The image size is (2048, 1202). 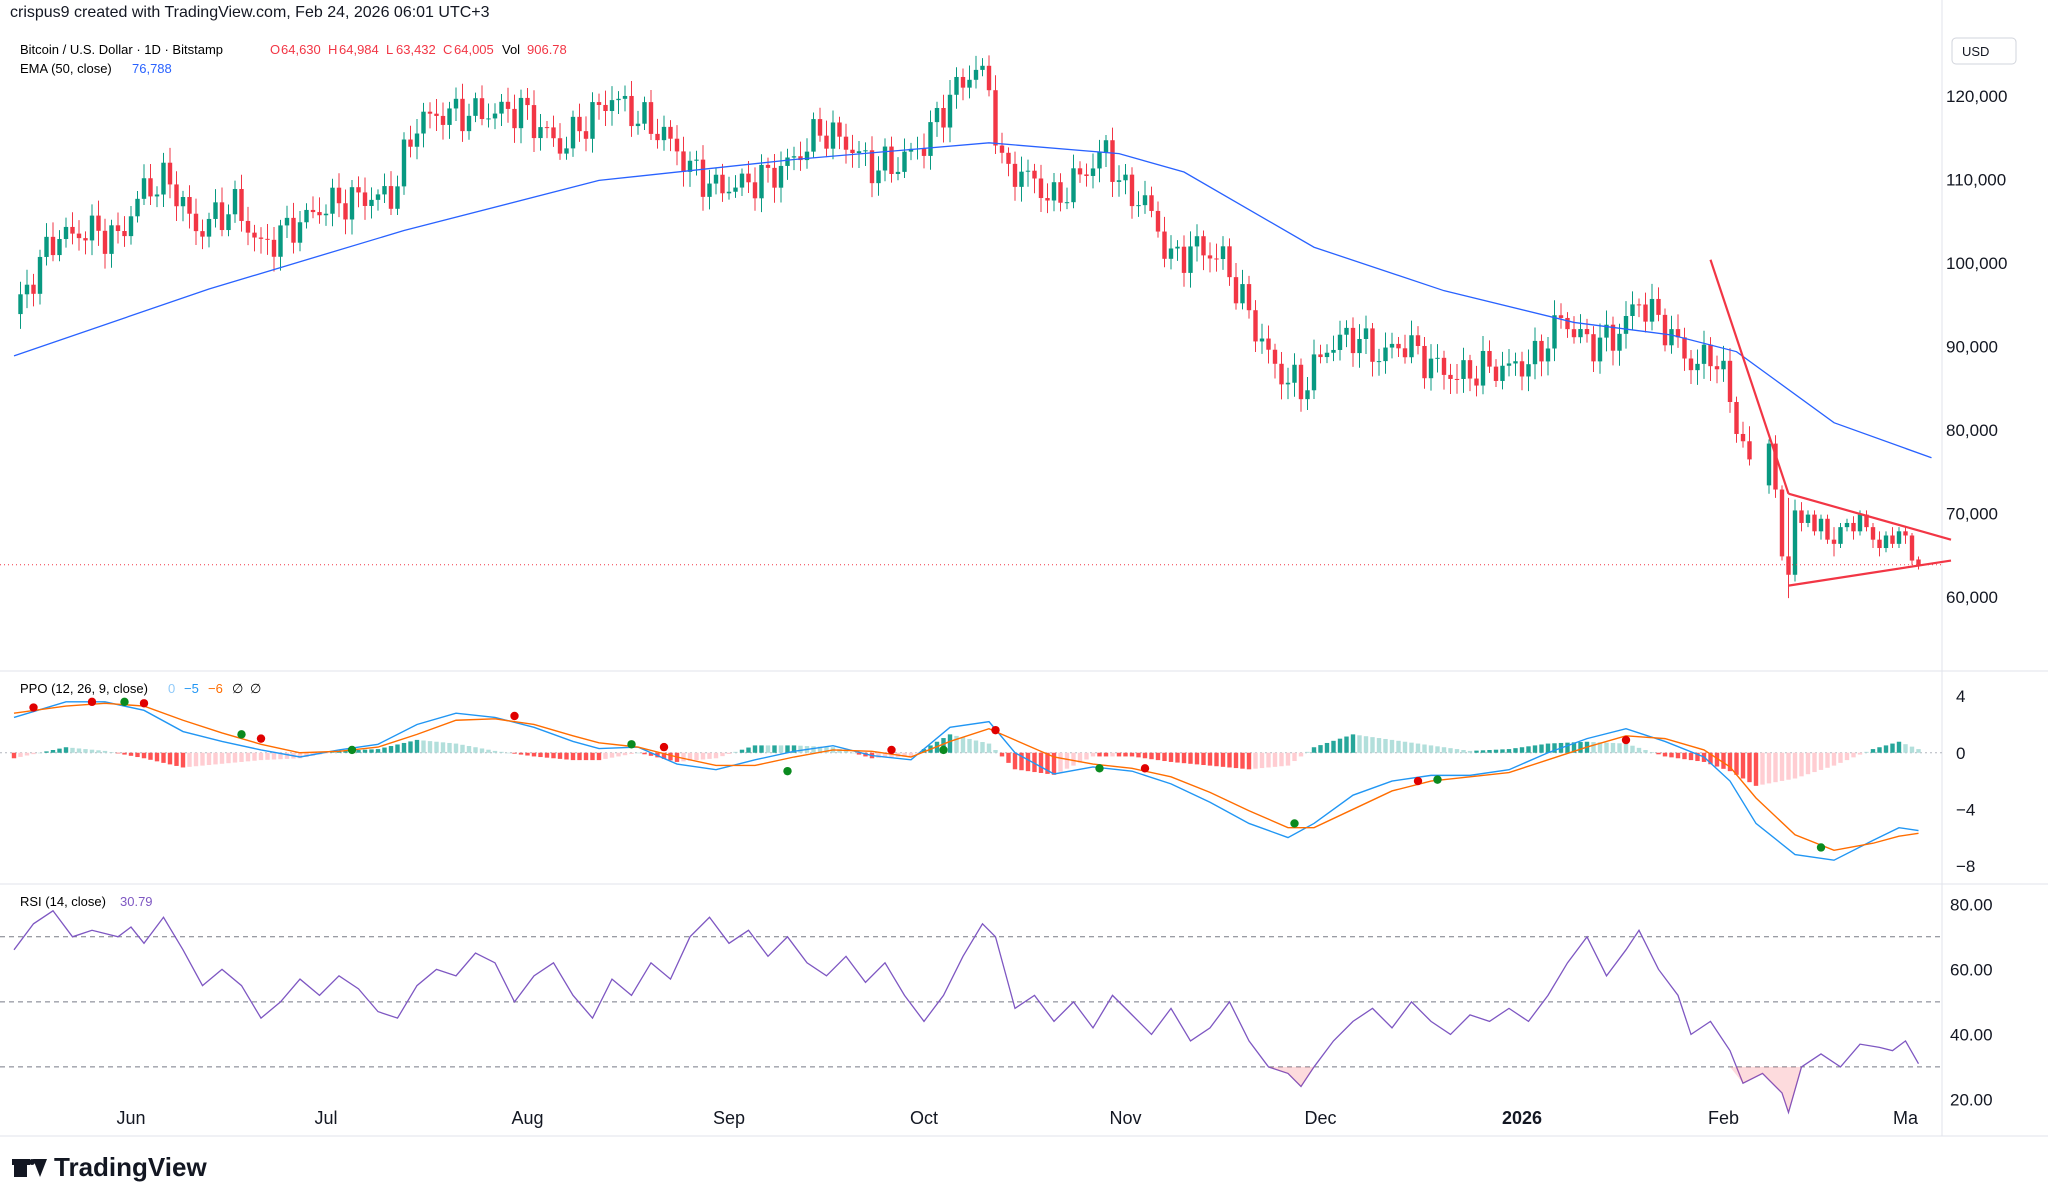 What do you see at coordinates (332, 49) in the screenshot?
I see `legend-high-label: H` at bounding box center [332, 49].